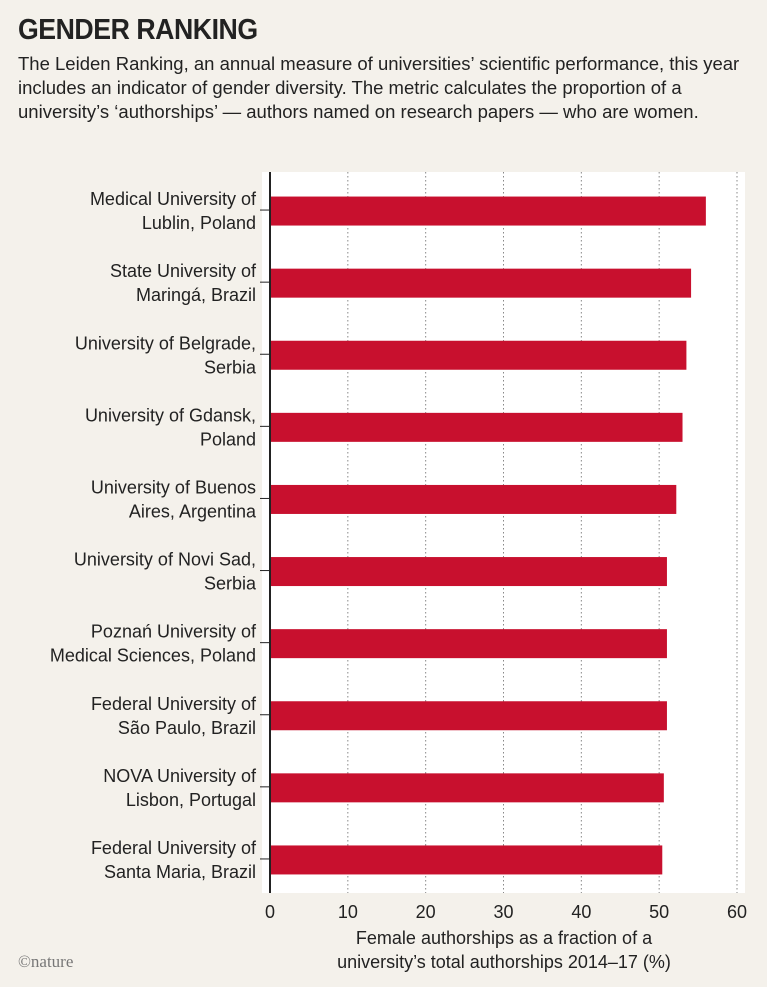 Image resolution: width=767 pixels, height=987 pixels. Describe the element at coordinates (196, 295) in the screenshot. I see `y-category-label: Maringá, Brazil` at that location.